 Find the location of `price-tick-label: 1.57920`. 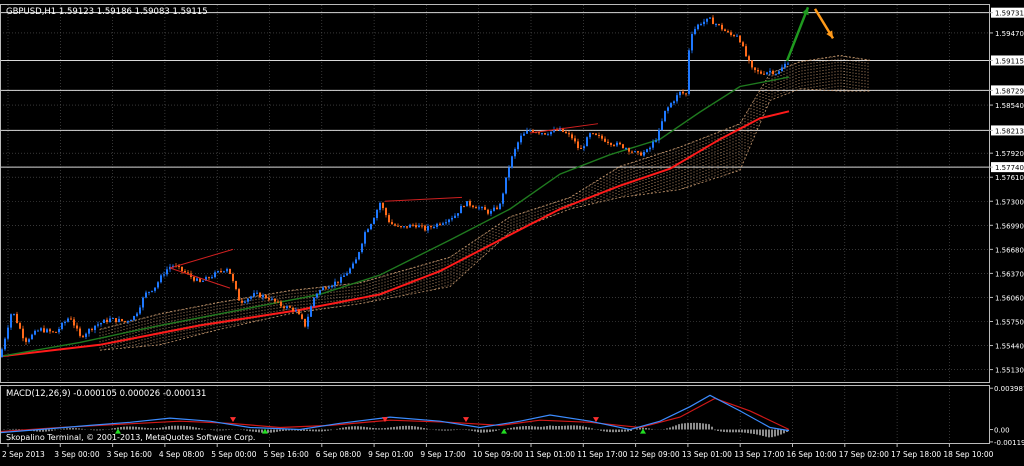

price-tick-label: 1.57920 is located at coordinates (1009, 154).